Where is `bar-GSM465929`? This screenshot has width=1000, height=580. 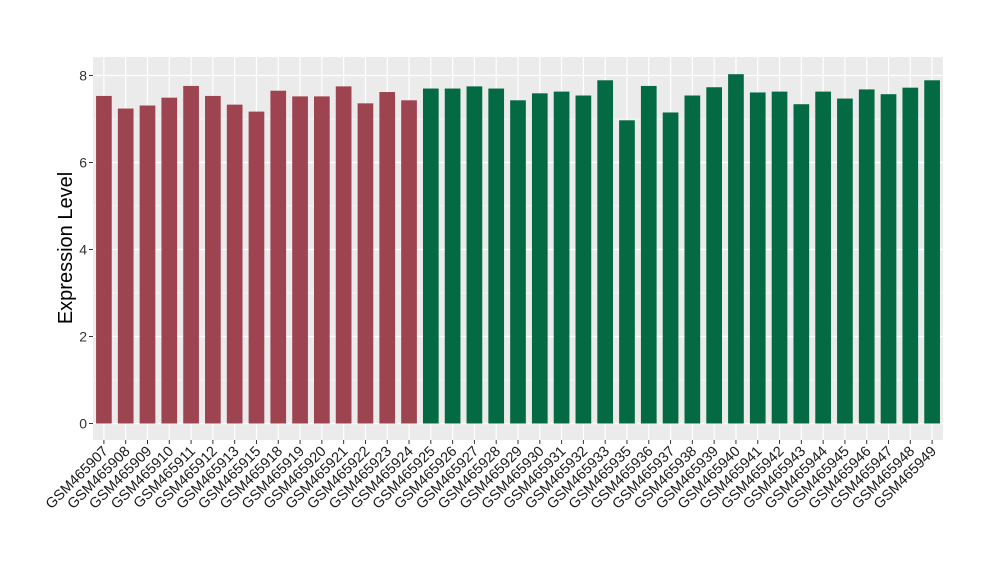
bar-GSM465929 is located at coordinates (518, 262).